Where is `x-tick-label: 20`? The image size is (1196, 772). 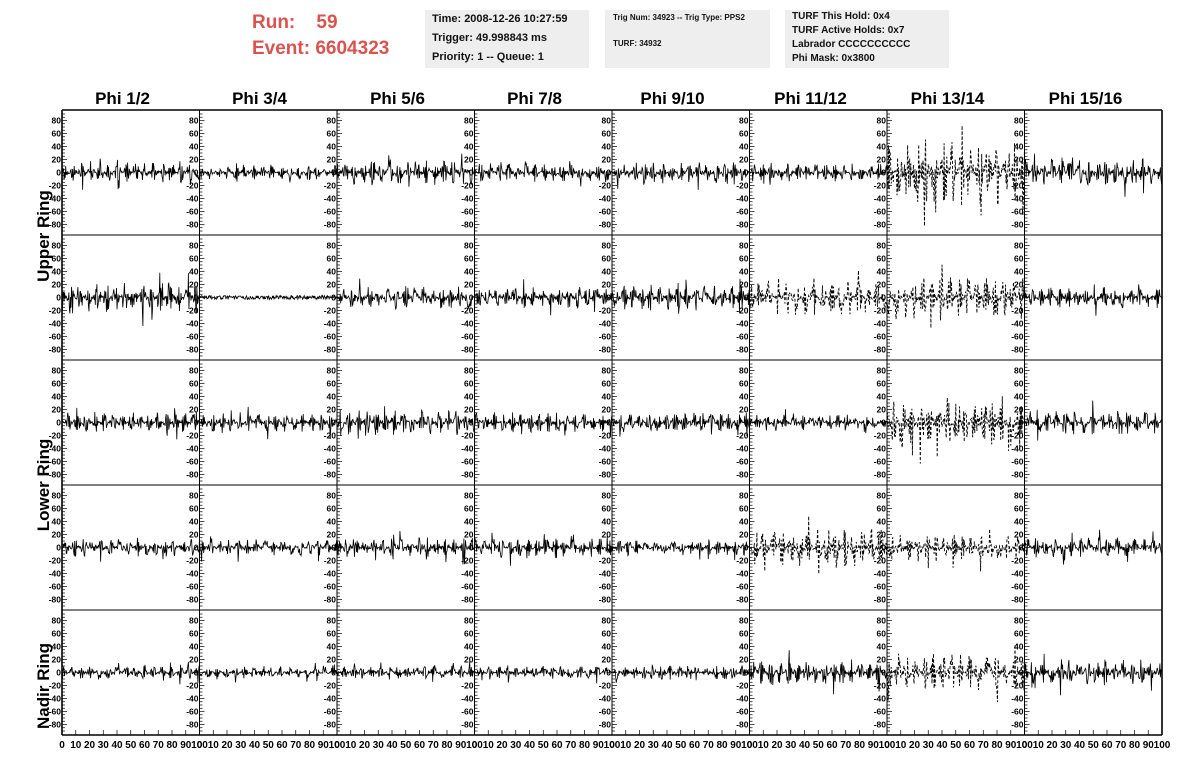 x-tick-label: 20 is located at coordinates (227, 745).